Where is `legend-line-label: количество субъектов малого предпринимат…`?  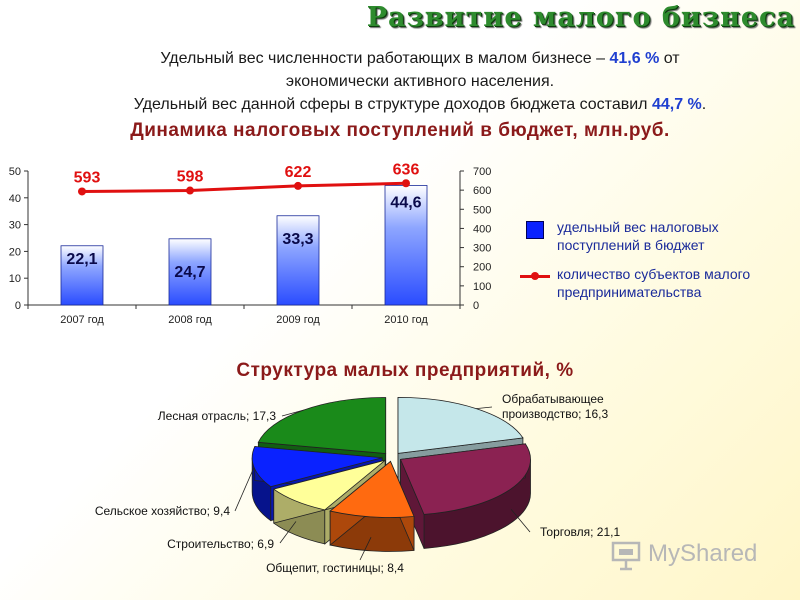 legend-line-label: количество субъектов малого предпринимат… is located at coordinates (654, 283).